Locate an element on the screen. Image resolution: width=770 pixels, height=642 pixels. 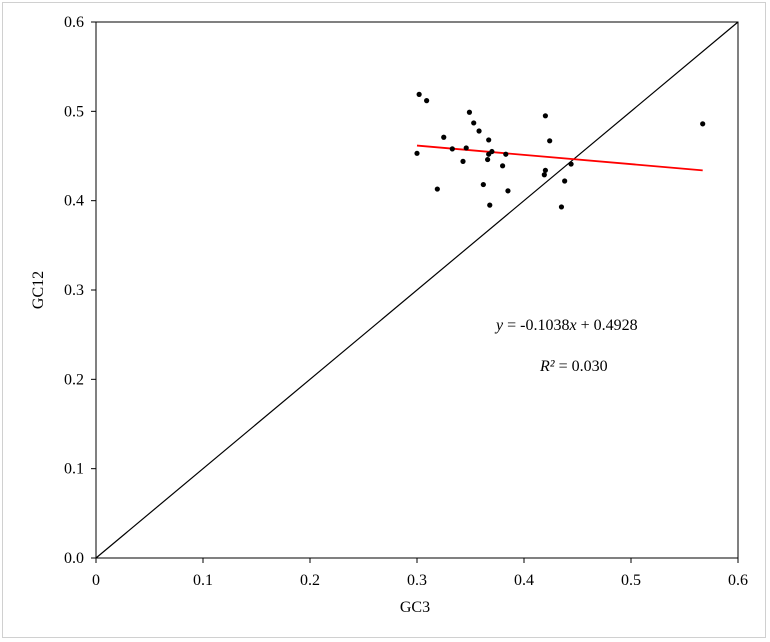
x-tick-label: 0.6 is located at coordinates (738, 580).